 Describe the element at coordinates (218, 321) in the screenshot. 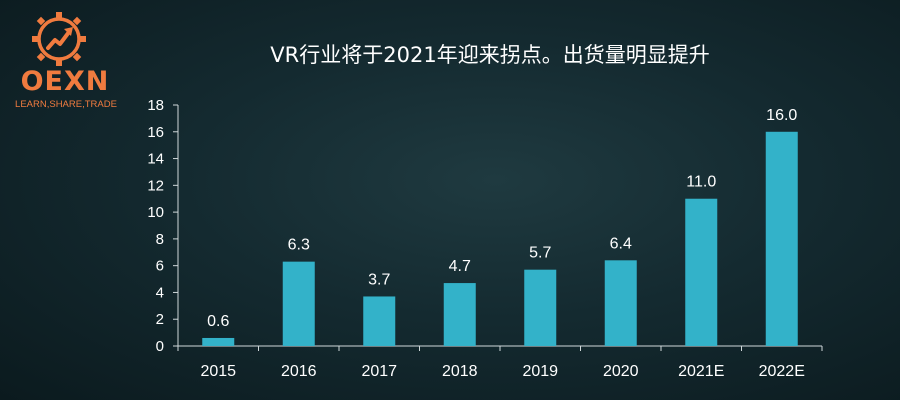

I see `bar-value-label: 0.6` at that location.